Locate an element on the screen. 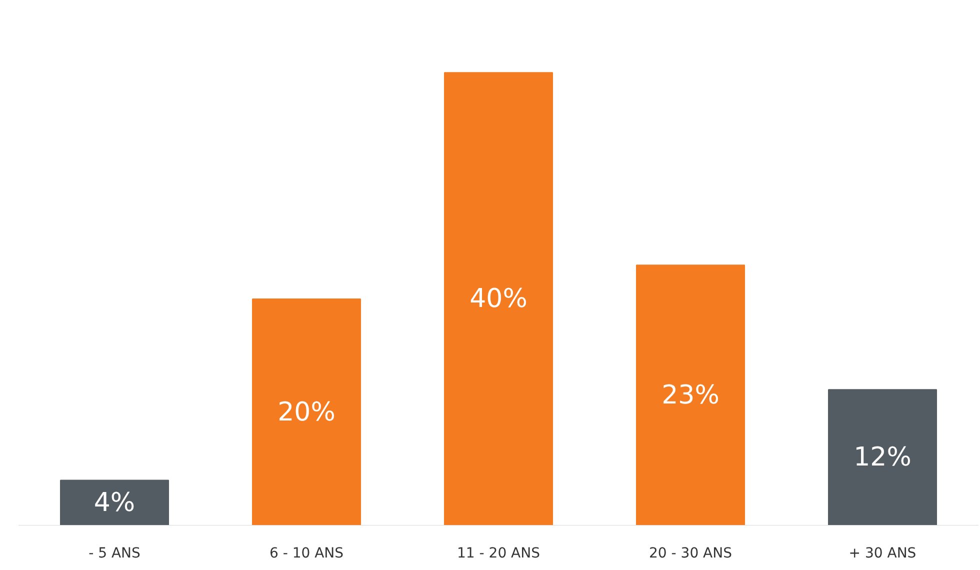 The height and width of the screenshot is (570, 980). data-label: 4% is located at coordinates (115, 503).